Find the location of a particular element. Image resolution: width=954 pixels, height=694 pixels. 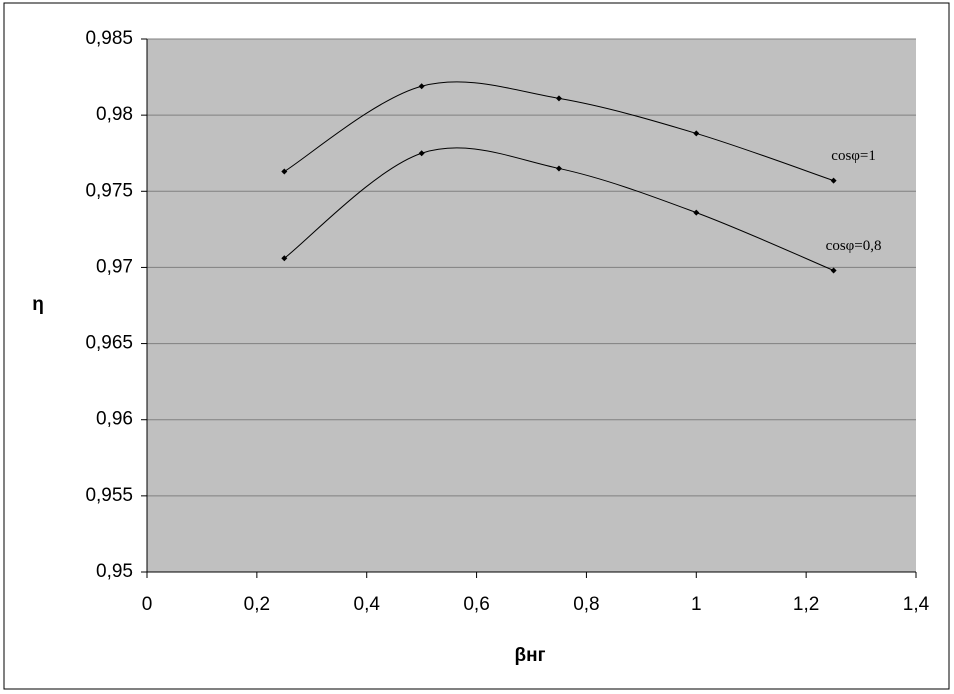

x-tick-label: 0,2 is located at coordinates (257, 604).